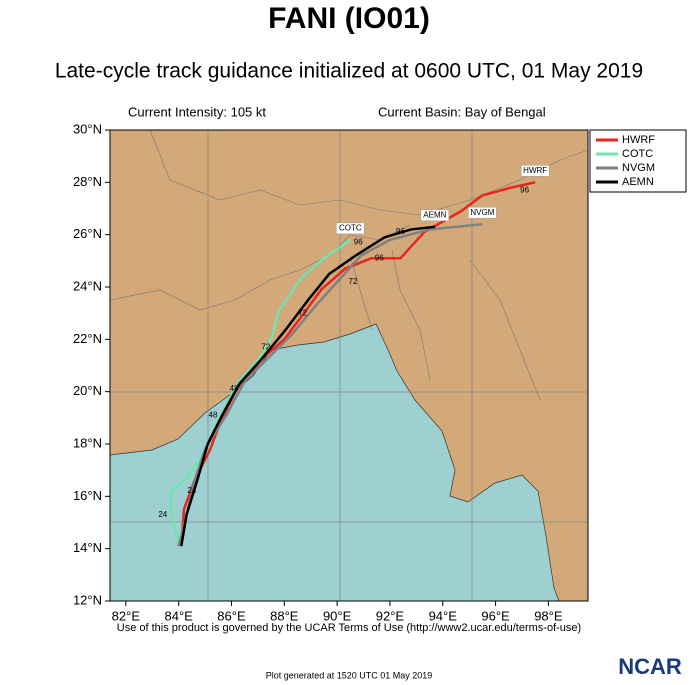 This screenshot has height=685, width=699. Describe the element at coordinates (349, 18) in the screenshot. I see `chart-title: FANI (IO01)` at that location.